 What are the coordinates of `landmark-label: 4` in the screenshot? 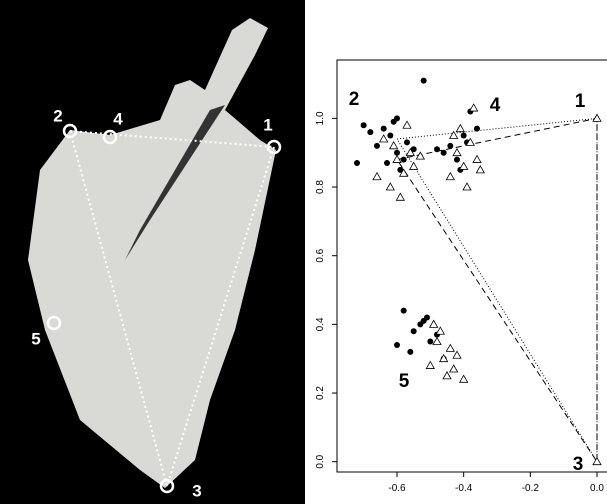 It's located at (118, 118).